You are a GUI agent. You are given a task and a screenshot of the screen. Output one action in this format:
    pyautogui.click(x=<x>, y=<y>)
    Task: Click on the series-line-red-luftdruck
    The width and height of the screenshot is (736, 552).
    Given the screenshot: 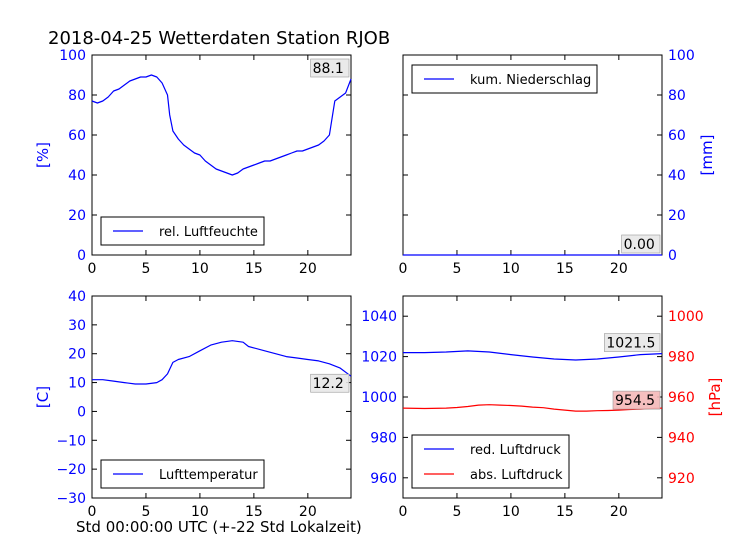 What is the action you would take?
    pyautogui.click(x=533, y=355)
    